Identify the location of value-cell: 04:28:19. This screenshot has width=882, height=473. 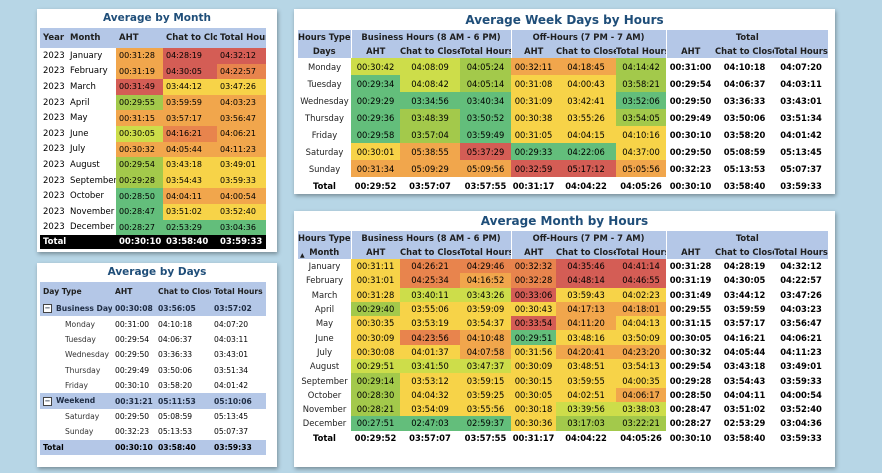
(190, 56).